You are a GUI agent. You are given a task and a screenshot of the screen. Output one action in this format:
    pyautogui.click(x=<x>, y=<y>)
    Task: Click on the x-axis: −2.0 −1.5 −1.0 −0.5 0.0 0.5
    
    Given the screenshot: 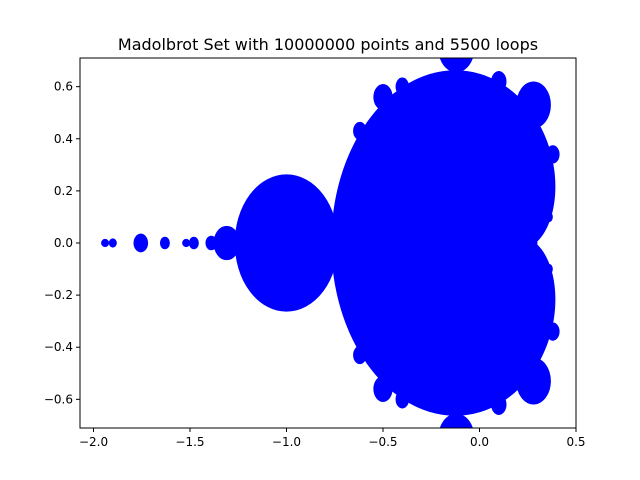 What is the action you would take?
    pyautogui.click(x=332, y=438)
    